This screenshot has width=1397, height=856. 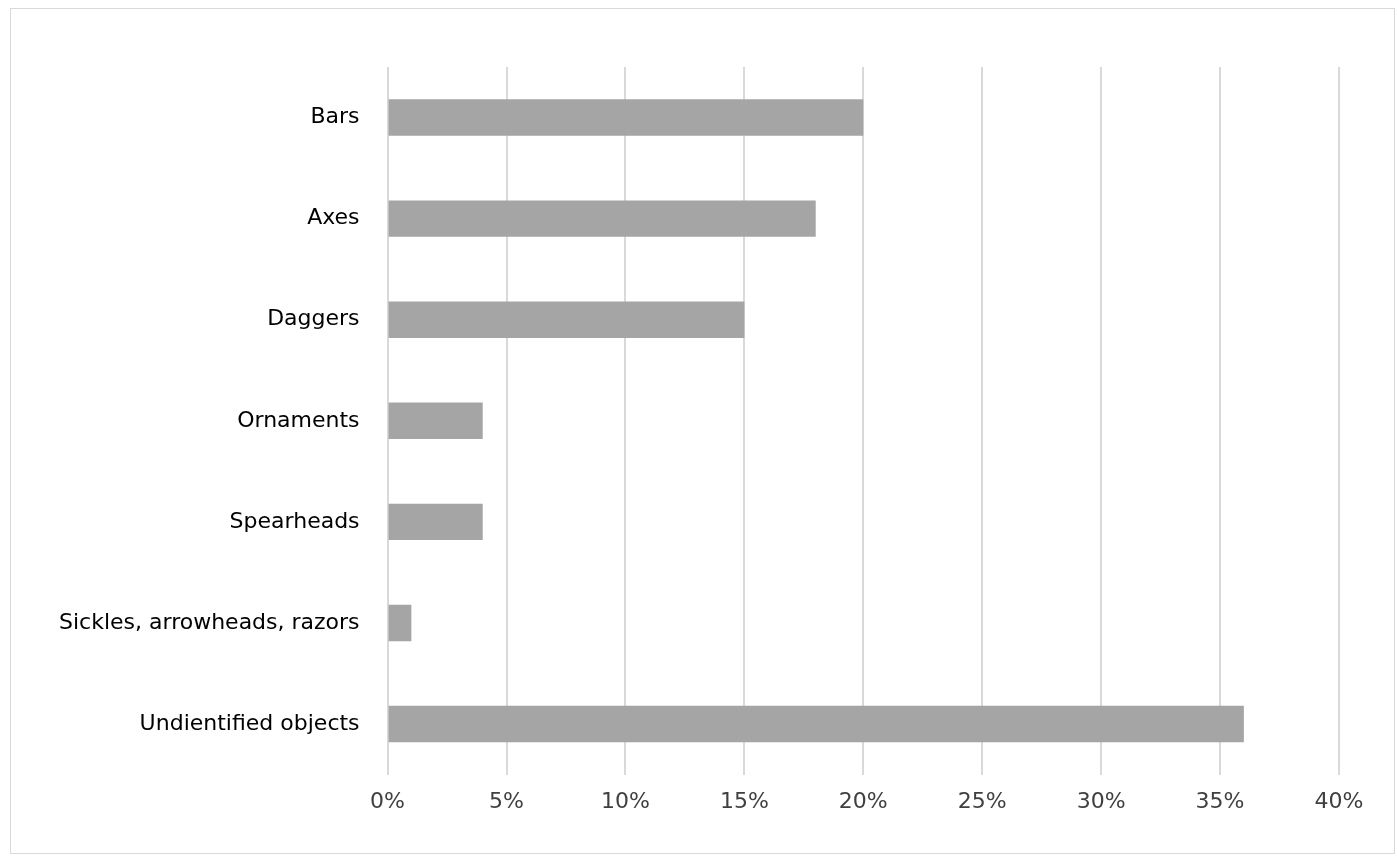 I want to click on y-tick-label: Axes, so click(x=333, y=217).